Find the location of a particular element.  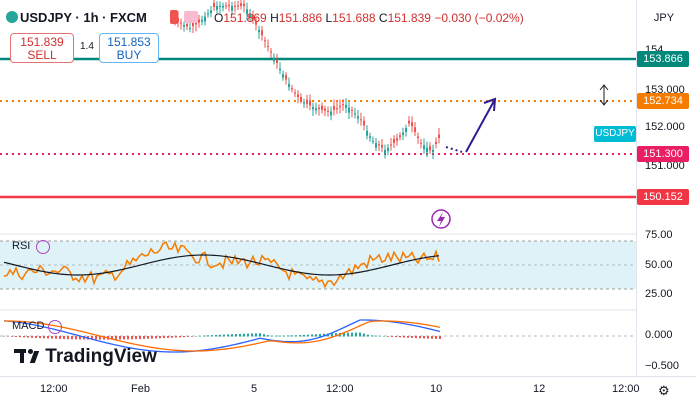

projection-arrowhead is located at coordinates (490, 104).